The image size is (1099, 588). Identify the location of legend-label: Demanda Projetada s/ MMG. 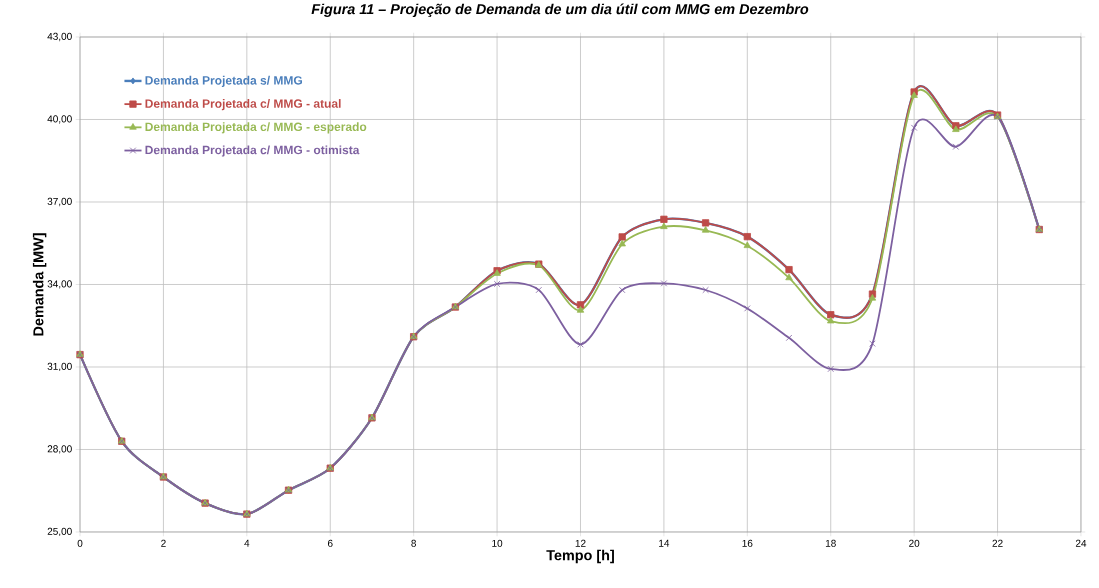
(223, 81).